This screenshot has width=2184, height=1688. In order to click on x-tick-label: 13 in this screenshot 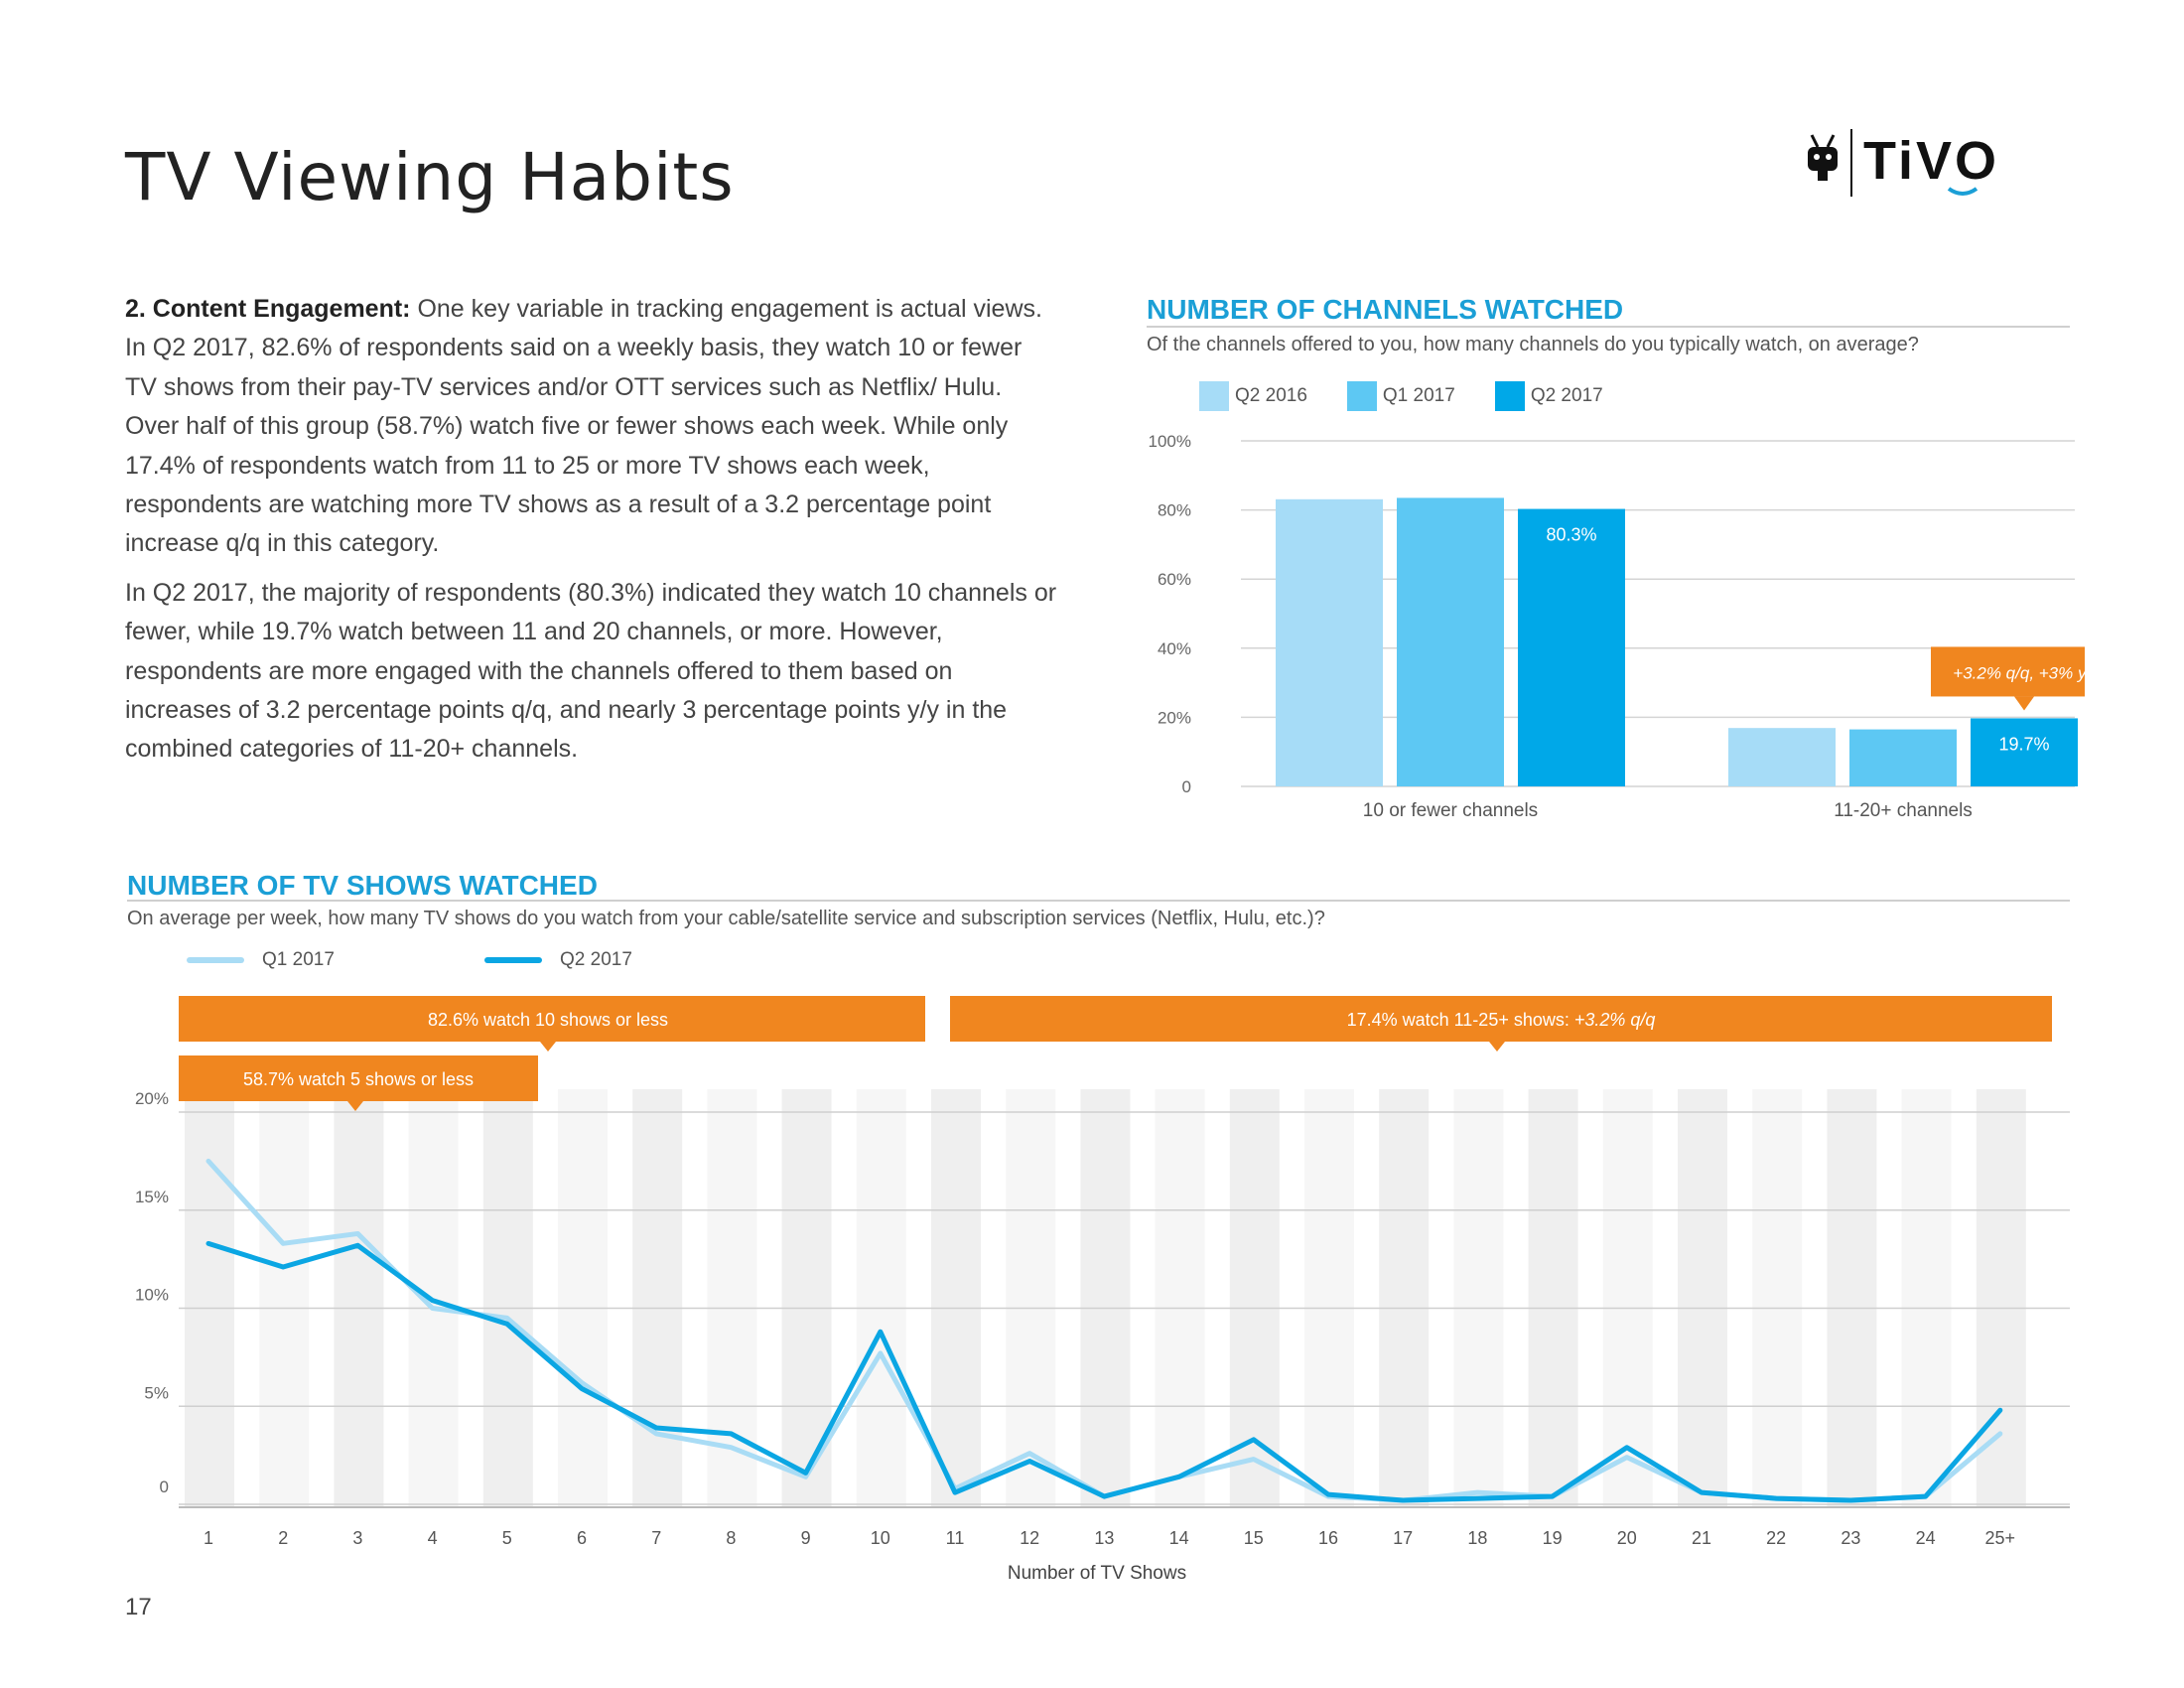, I will do `click(1104, 1538)`.